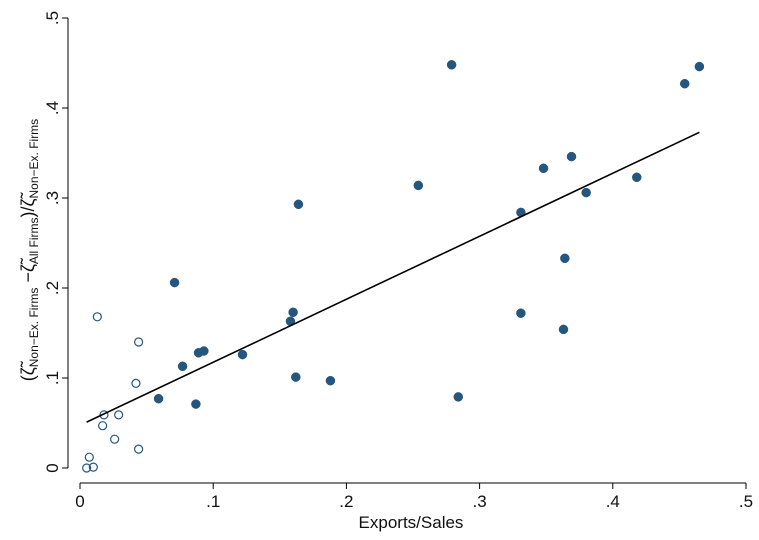 The height and width of the screenshot is (540, 759). I want to click on x-tick-label: 0, so click(79, 501).